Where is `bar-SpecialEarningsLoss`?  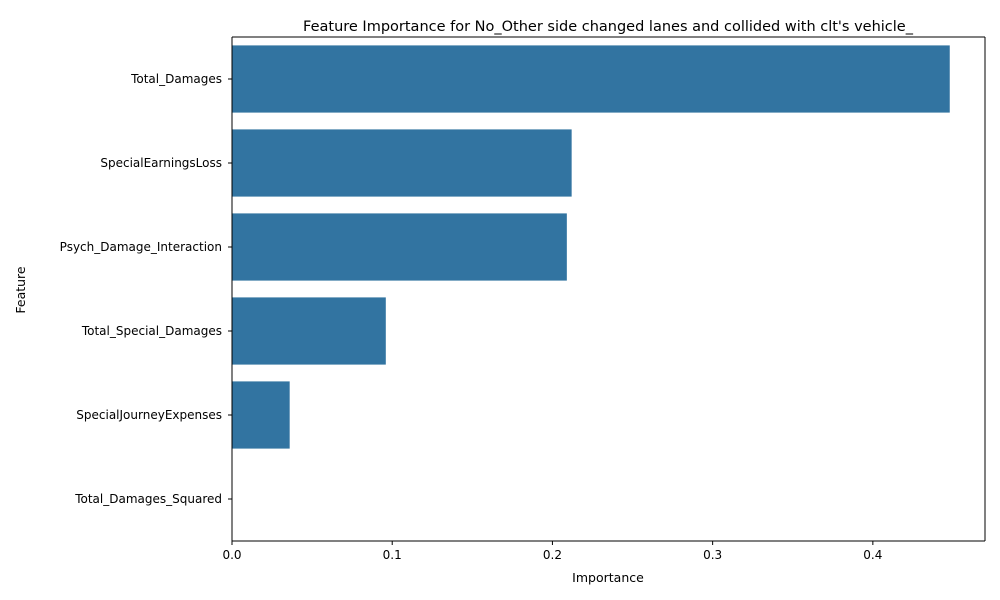 bar-SpecialEarningsLoss is located at coordinates (402, 163).